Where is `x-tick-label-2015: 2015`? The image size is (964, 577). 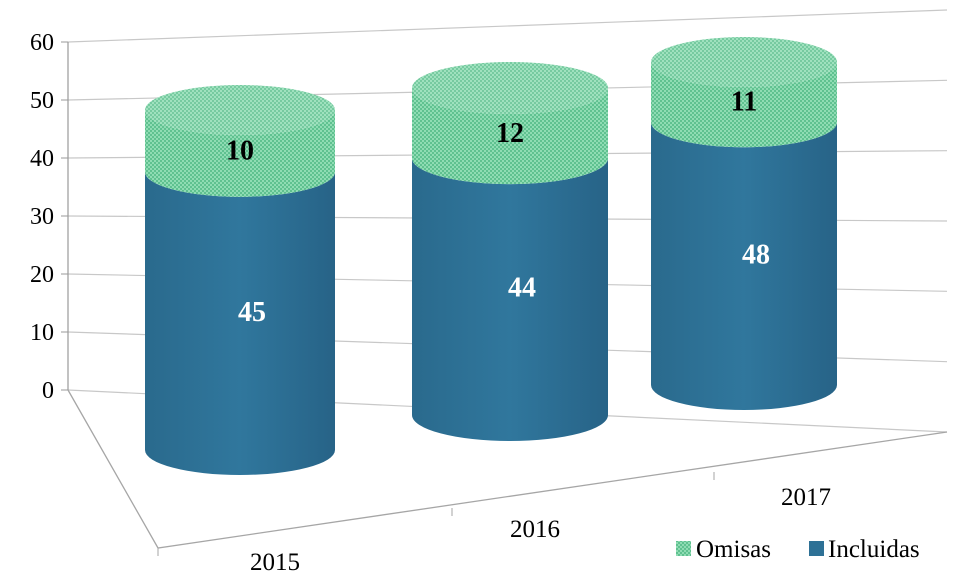
x-tick-label-2015: 2015 is located at coordinates (275, 562).